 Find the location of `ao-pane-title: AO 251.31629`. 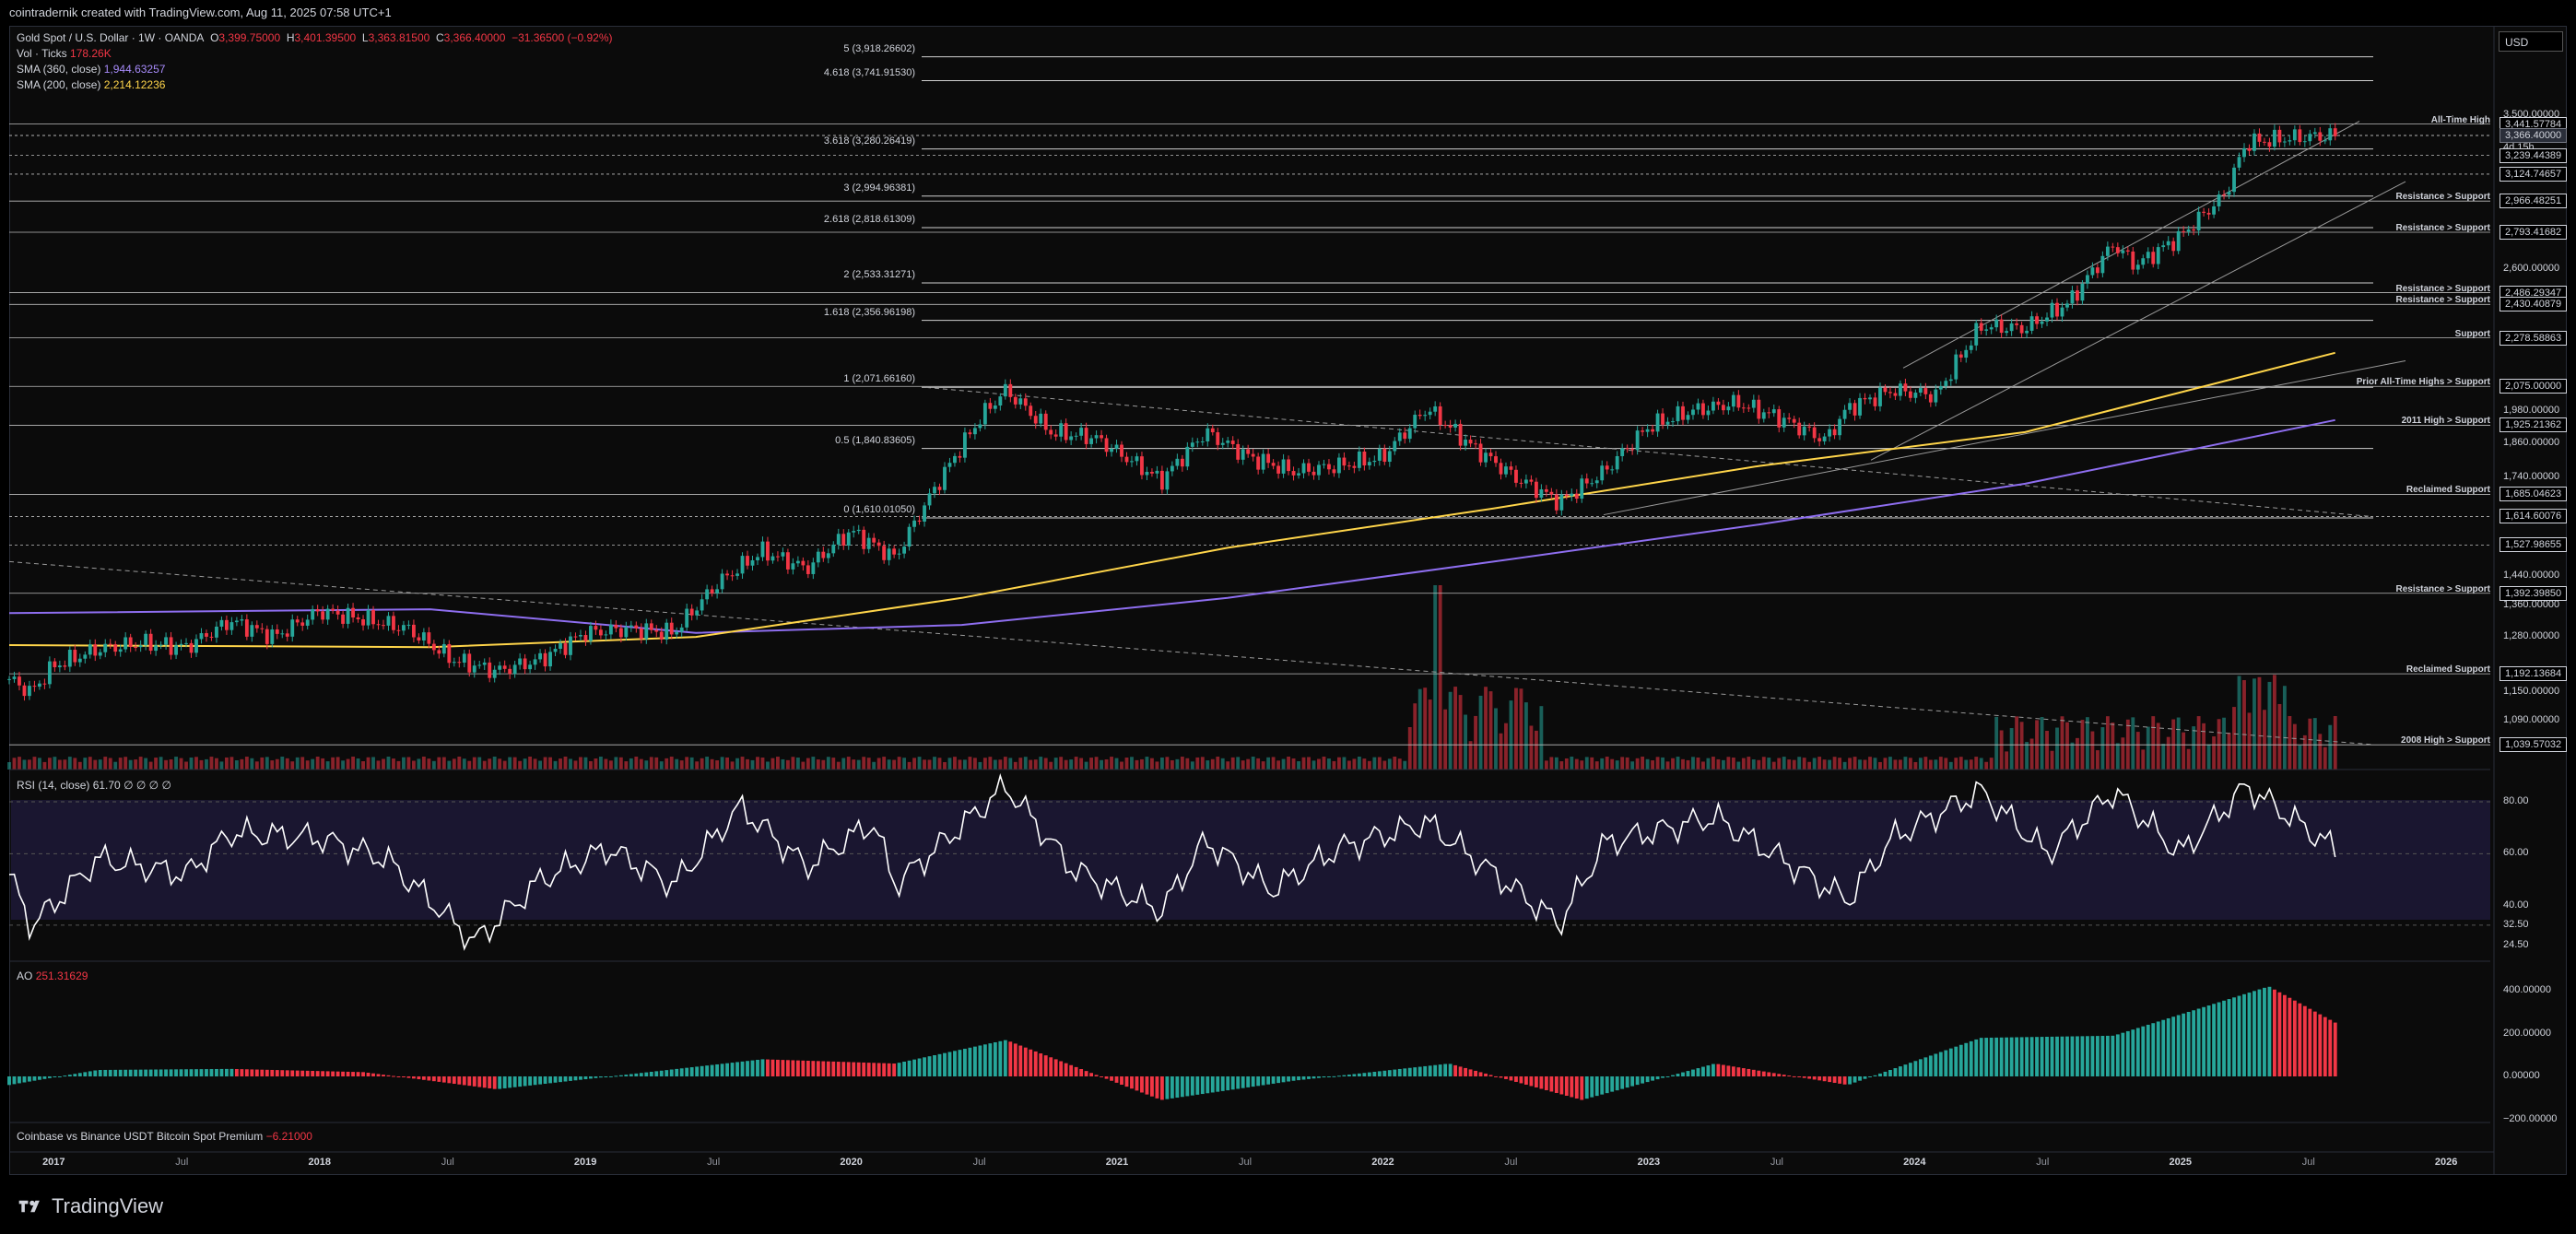

ao-pane-title: AO 251.31629 is located at coordinates (53, 976).